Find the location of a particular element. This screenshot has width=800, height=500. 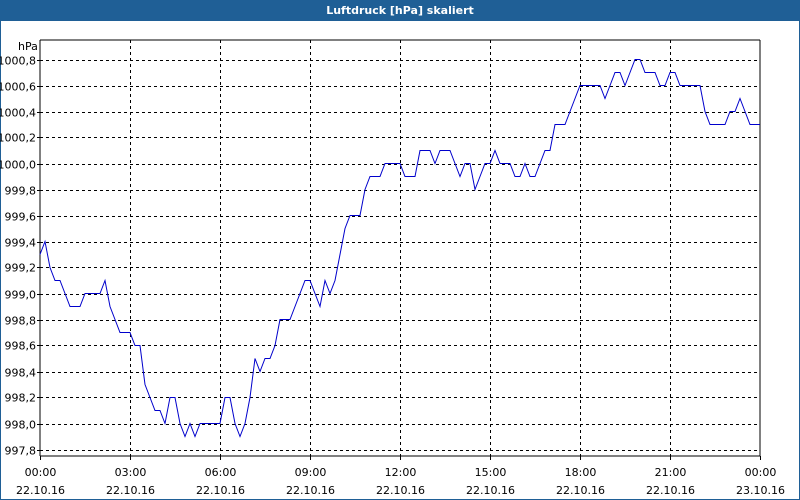

y-tick-label: 1000,6 is located at coordinates (18, 87).